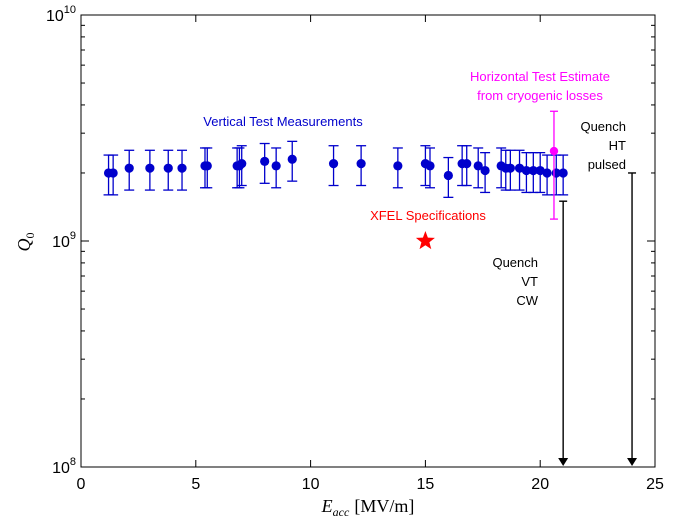 This screenshot has width=674, height=523. I want to click on xfel-series, so click(425, 240).